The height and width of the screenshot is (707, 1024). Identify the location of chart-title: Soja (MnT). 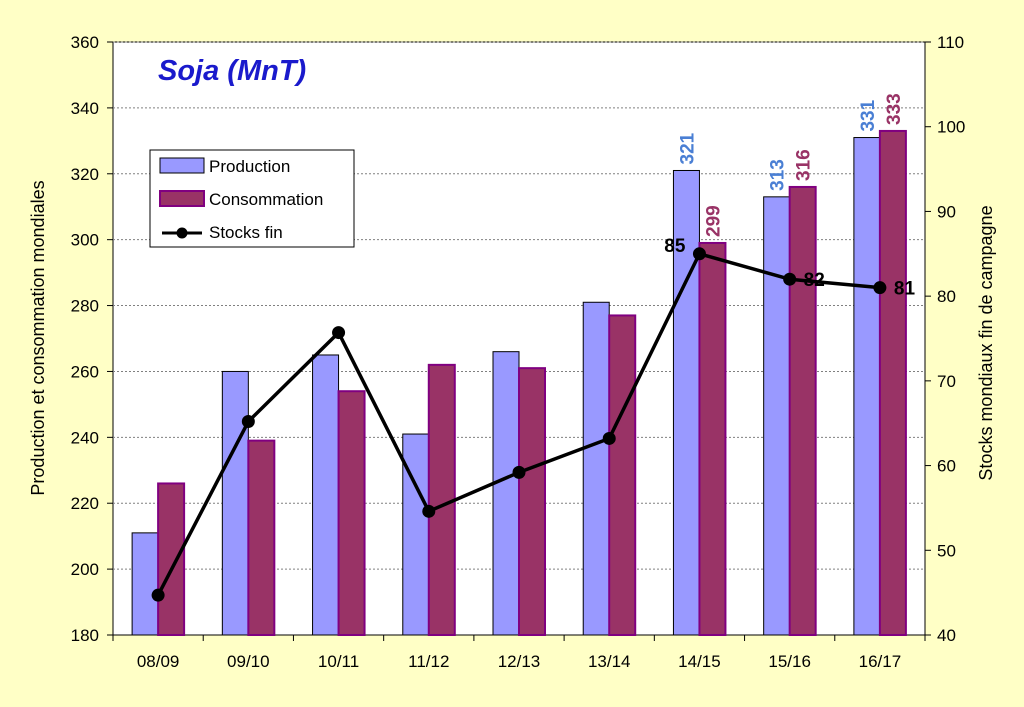
(232, 71).